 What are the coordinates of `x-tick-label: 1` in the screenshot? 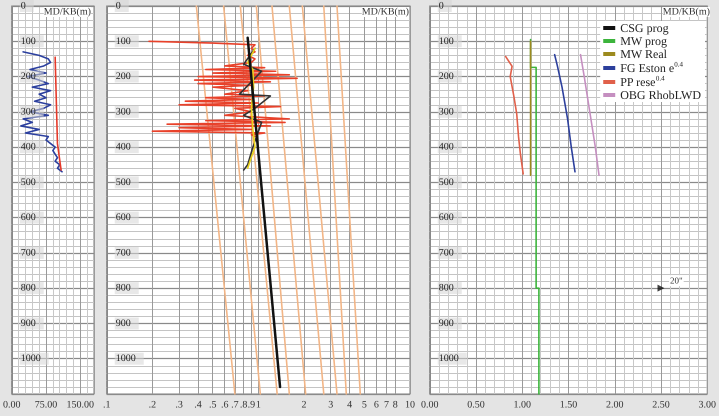 It's located at (258, 405).